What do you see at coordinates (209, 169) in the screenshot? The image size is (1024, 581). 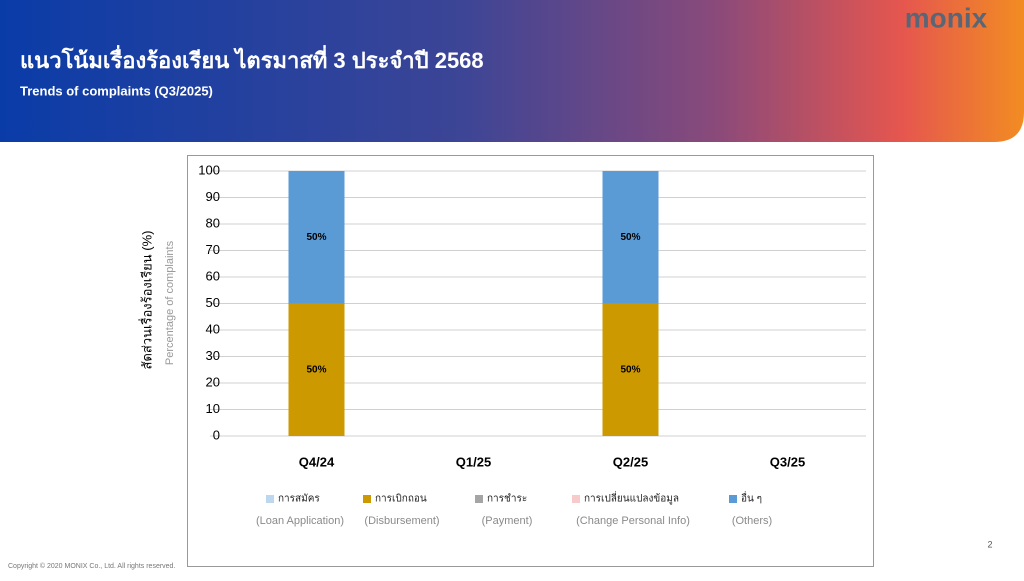 I see `y-tick-label: 100` at bounding box center [209, 169].